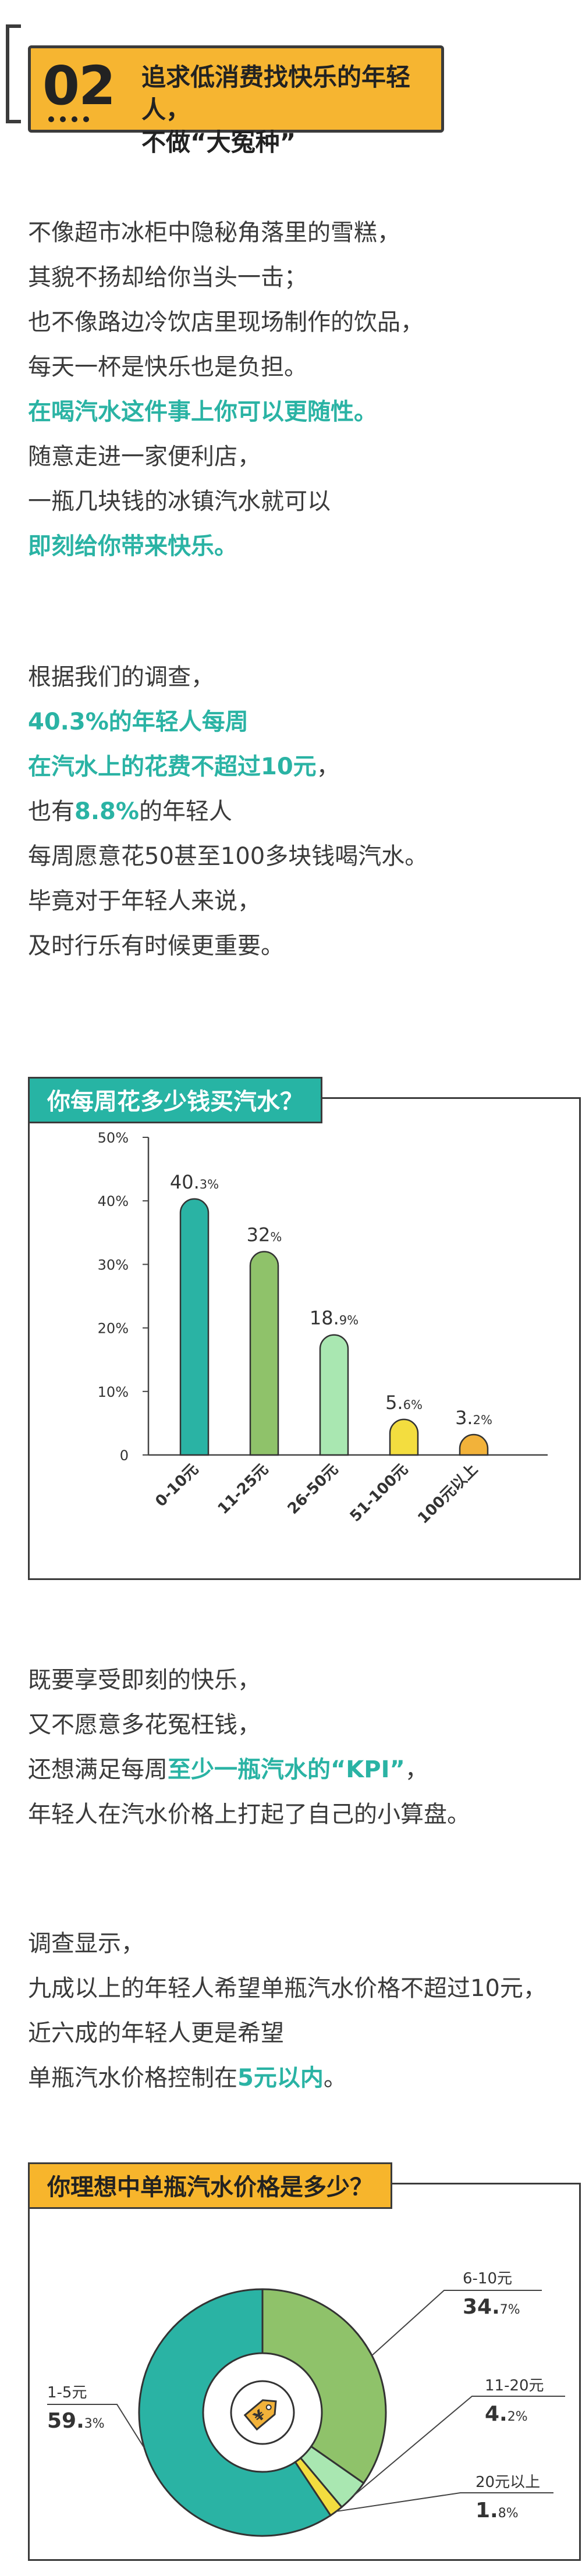 The width and height of the screenshot is (582, 2576). I want to click on header-frame-decoration, so click(13, 73).